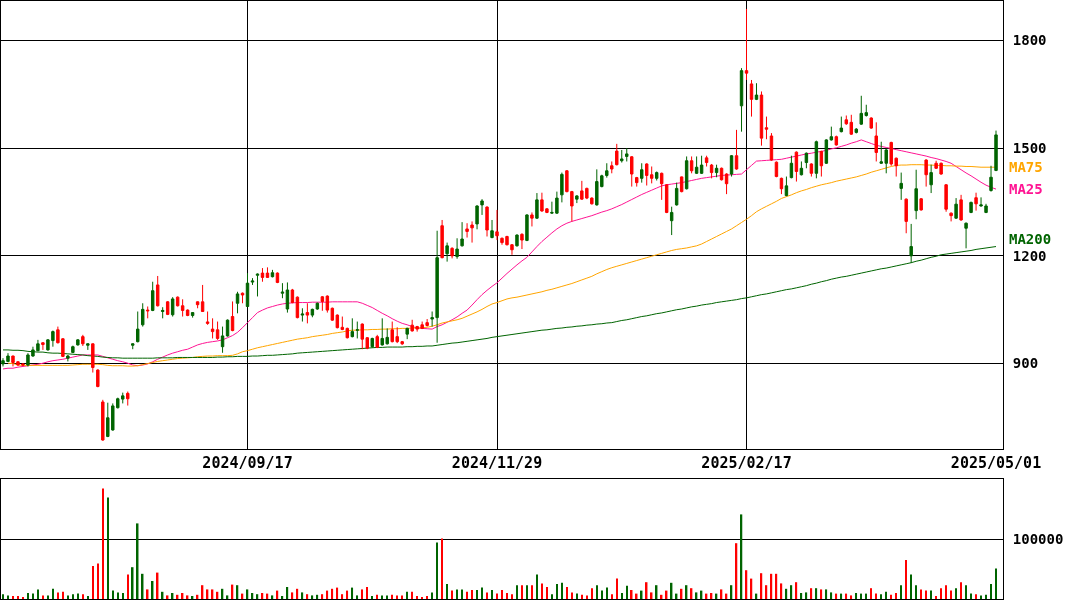 The width and height of the screenshot is (1065, 600). Describe the element at coordinates (1030, 239) in the screenshot. I see `series-label: MA200` at that location.